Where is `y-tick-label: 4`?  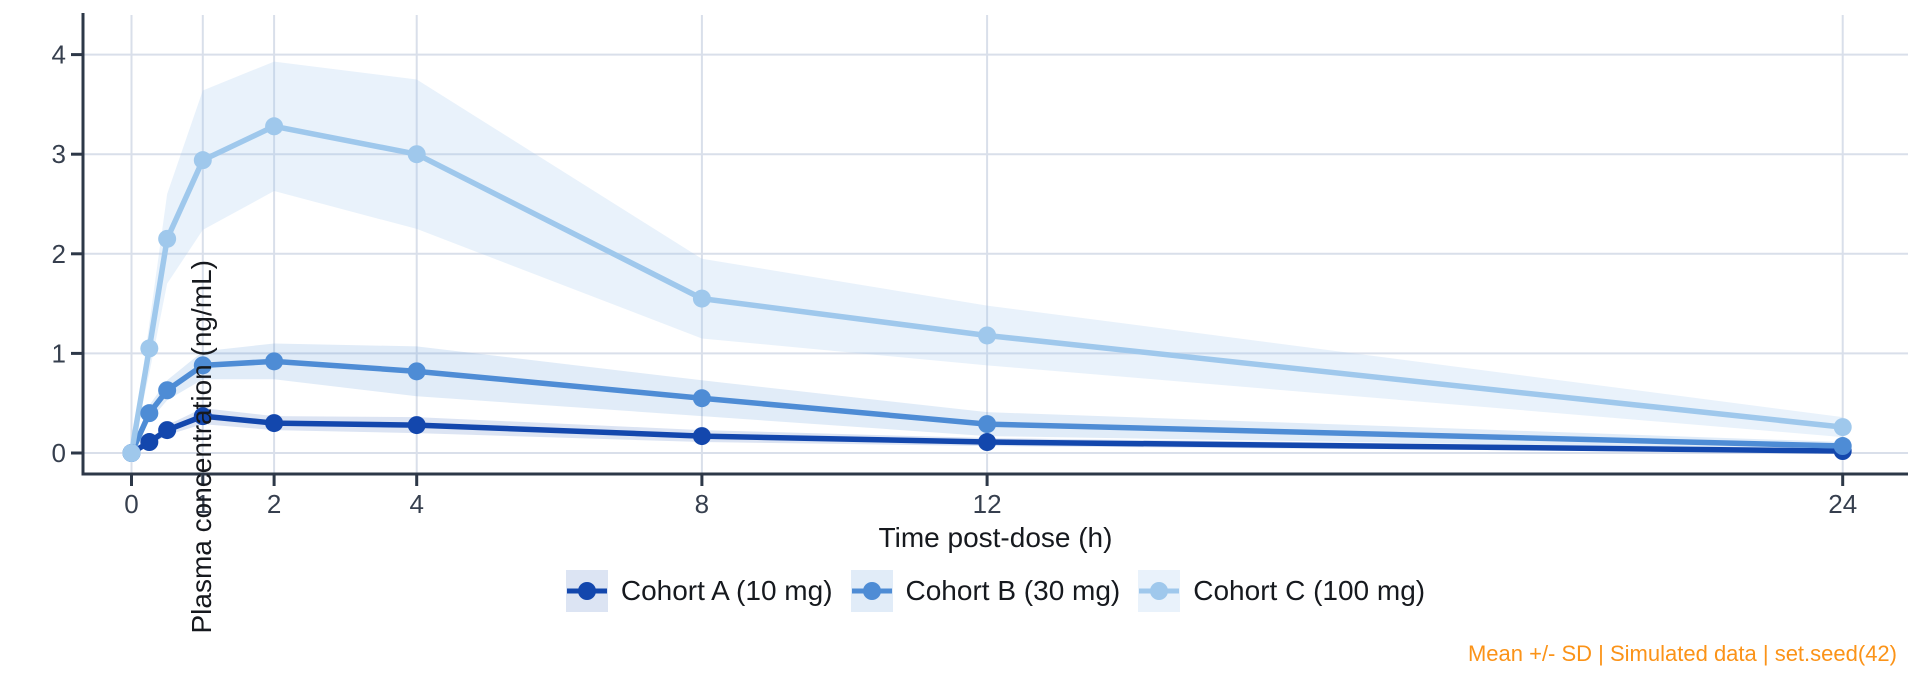 y-tick-label: 4 is located at coordinates (59, 55).